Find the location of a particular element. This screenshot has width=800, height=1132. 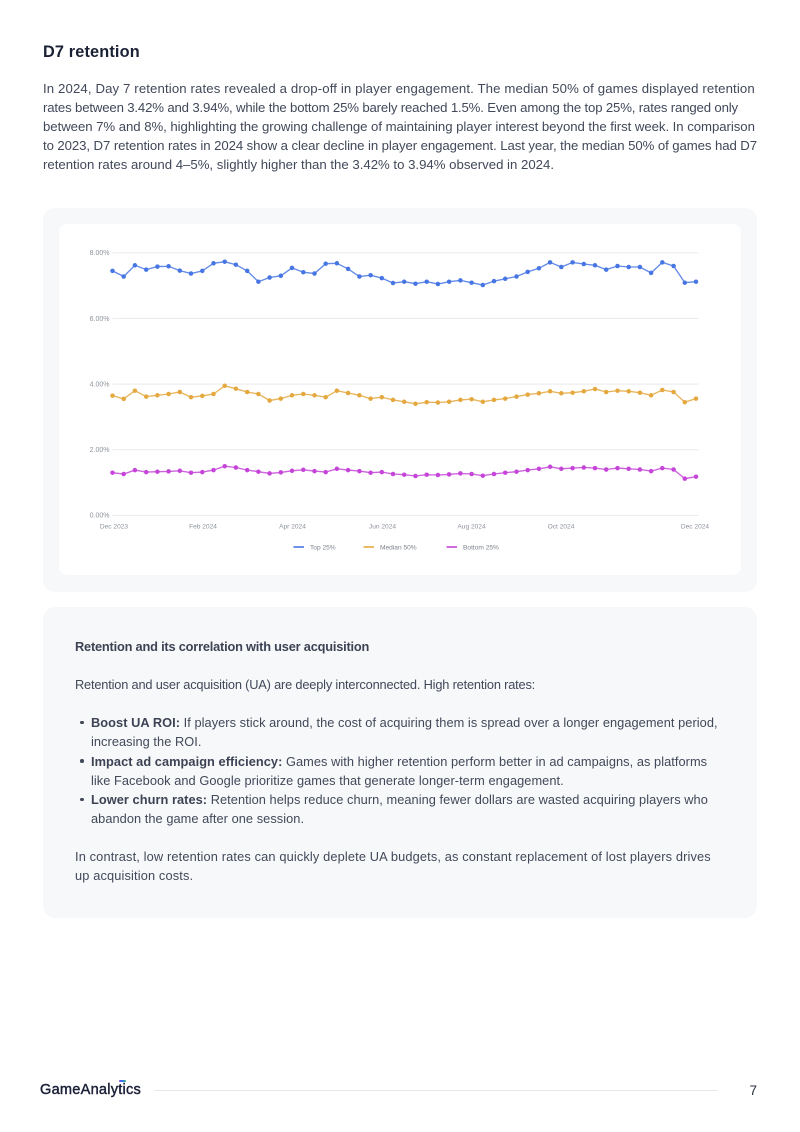

svg-text: Jun 2024 is located at coordinates (382, 526).